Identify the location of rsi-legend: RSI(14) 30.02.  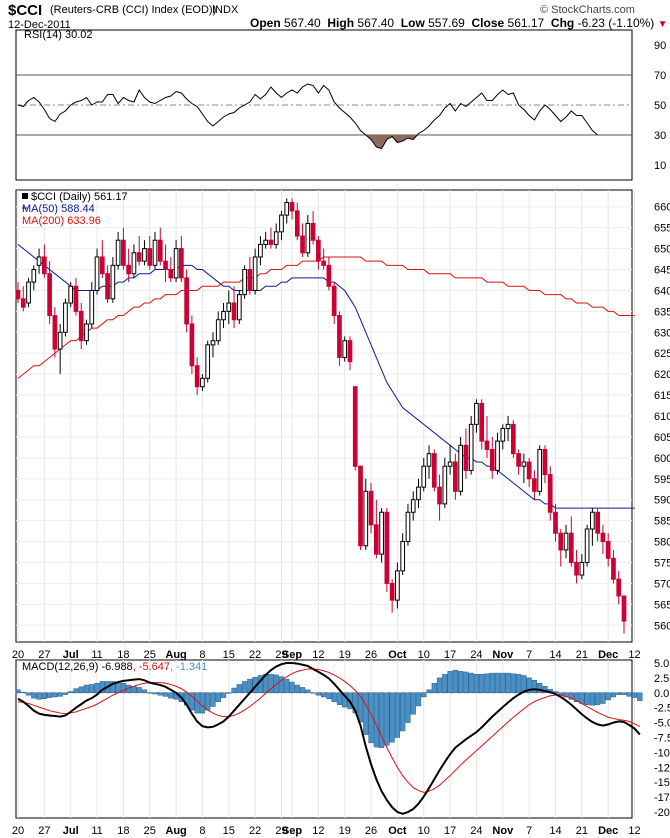
(58, 35).